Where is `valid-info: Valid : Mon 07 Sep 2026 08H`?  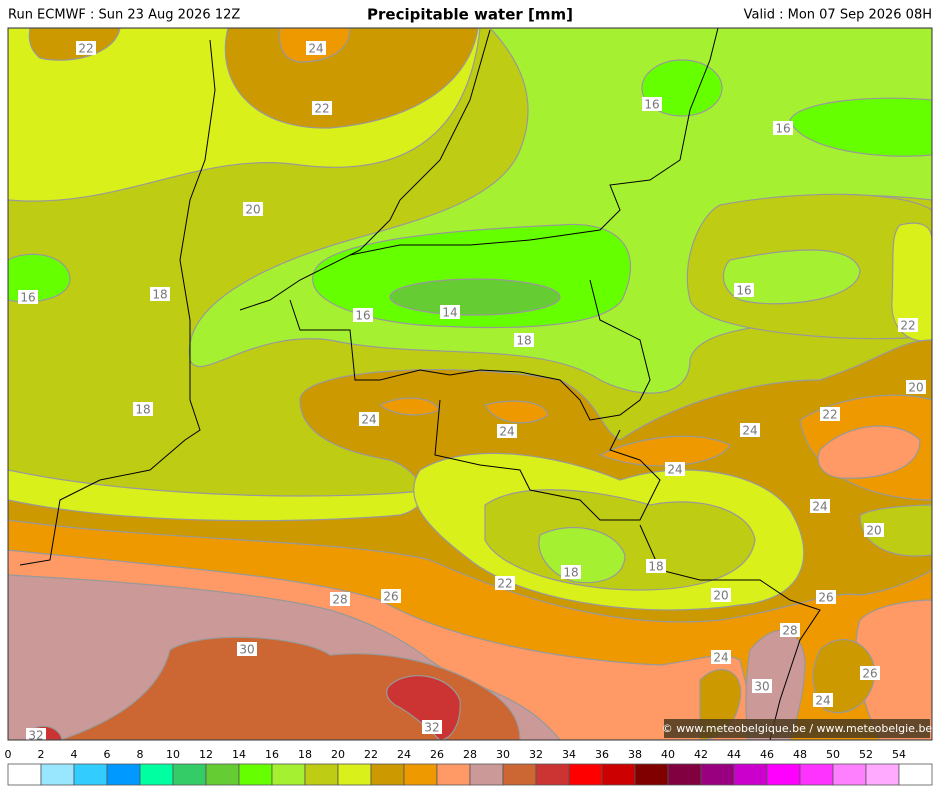 valid-info: Valid : Mon 07 Sep 2026 08H is located at coordinates (838, 15).